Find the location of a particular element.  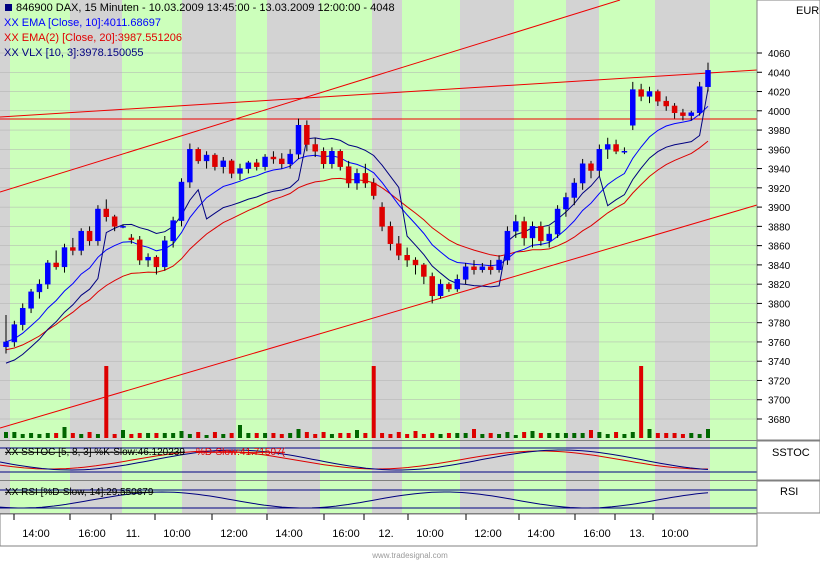

price-tick-label: 3940 is located at coordinates (779, 170).